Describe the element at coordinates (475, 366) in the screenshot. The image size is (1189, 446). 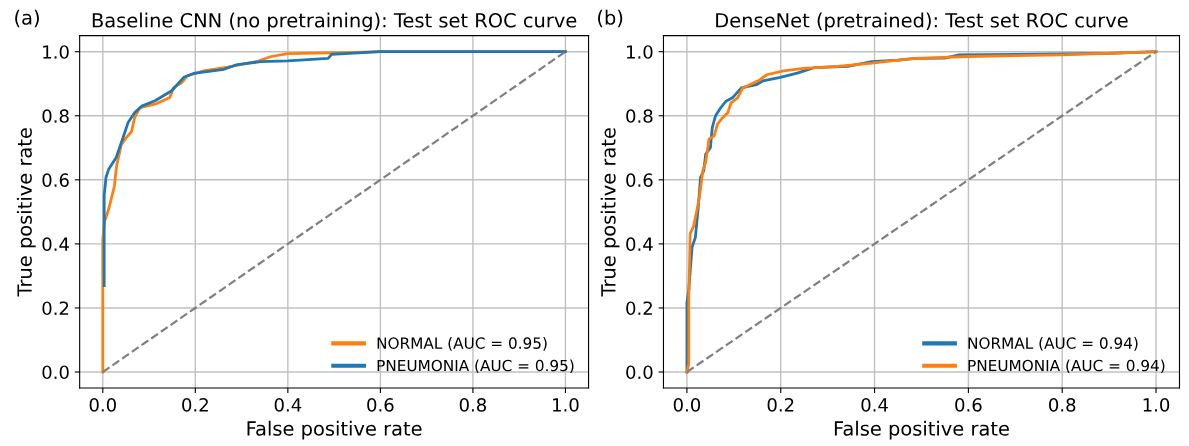
I see `legend-label: PNEUMONIA (AUC = 0.95)` at that location.